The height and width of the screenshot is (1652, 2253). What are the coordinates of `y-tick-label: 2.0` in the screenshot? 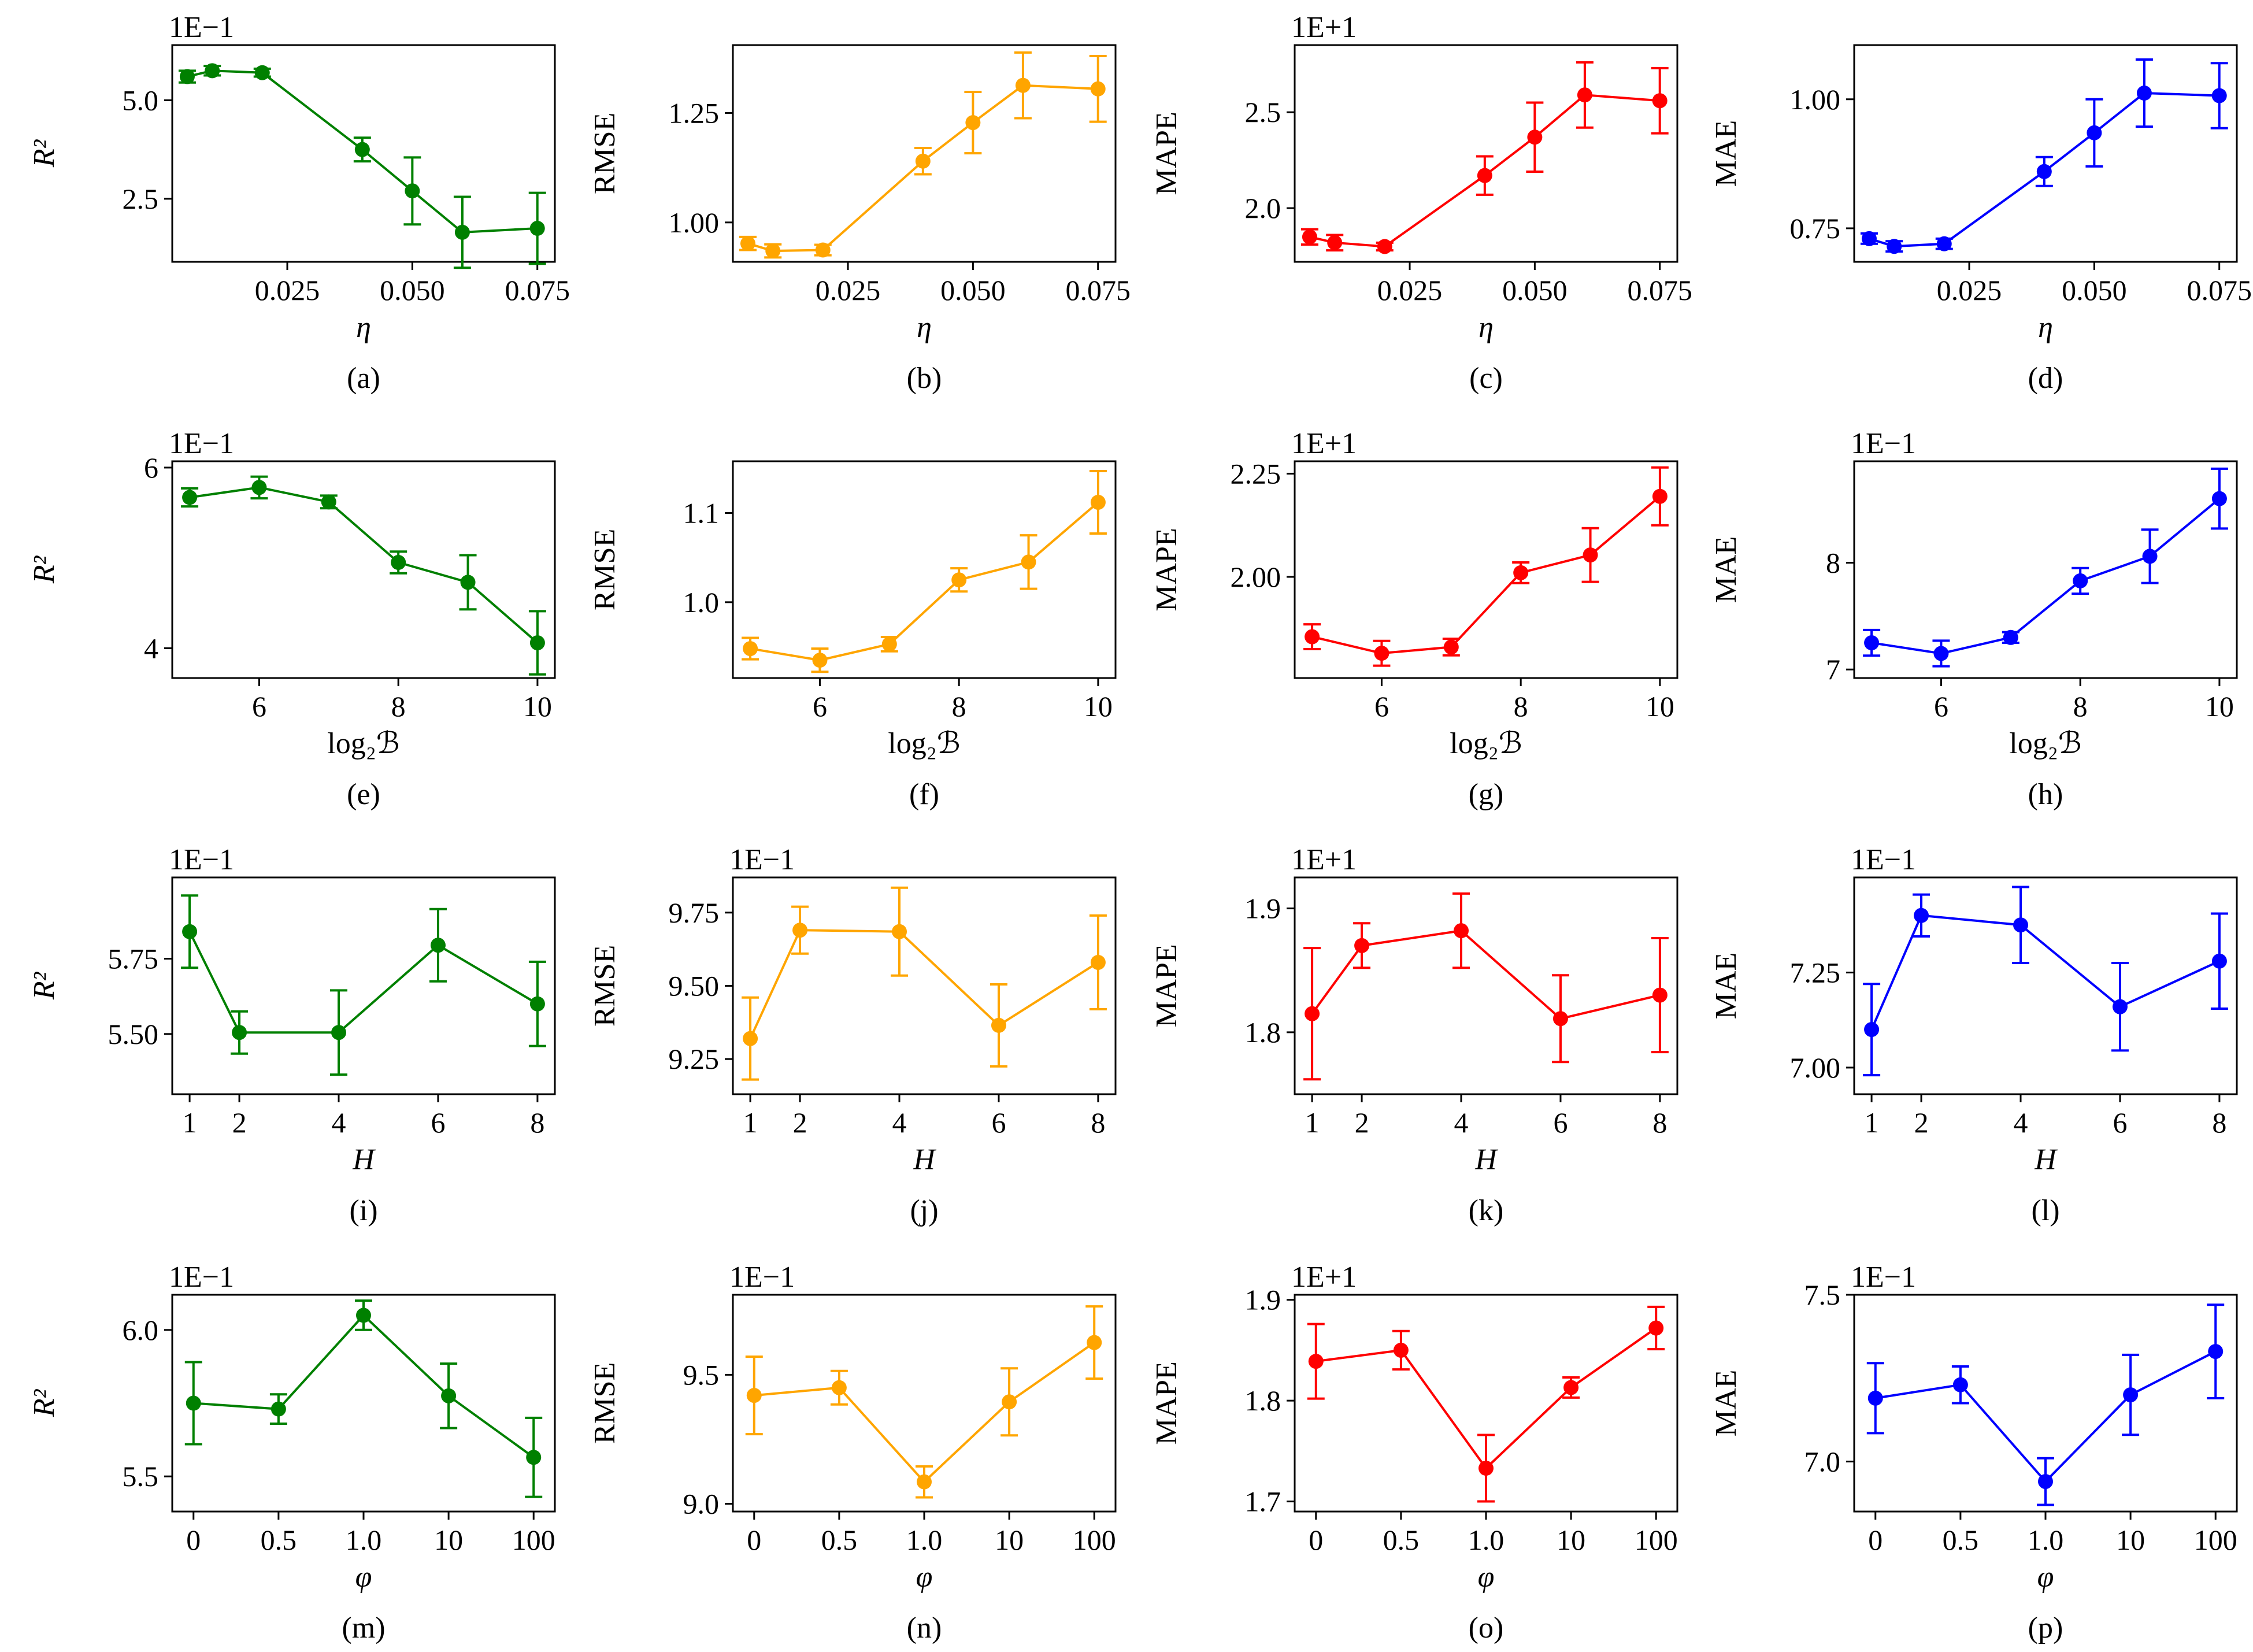 It's located at (1263, 208).